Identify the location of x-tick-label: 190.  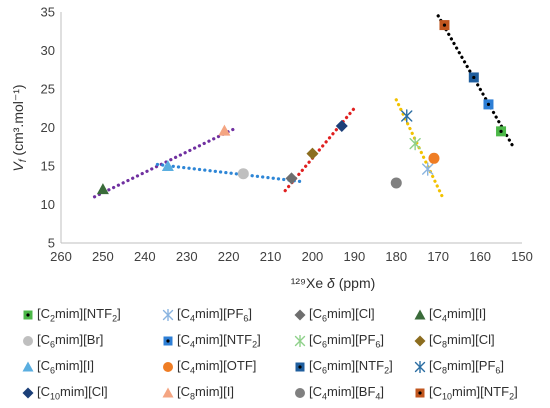
(355, 256).